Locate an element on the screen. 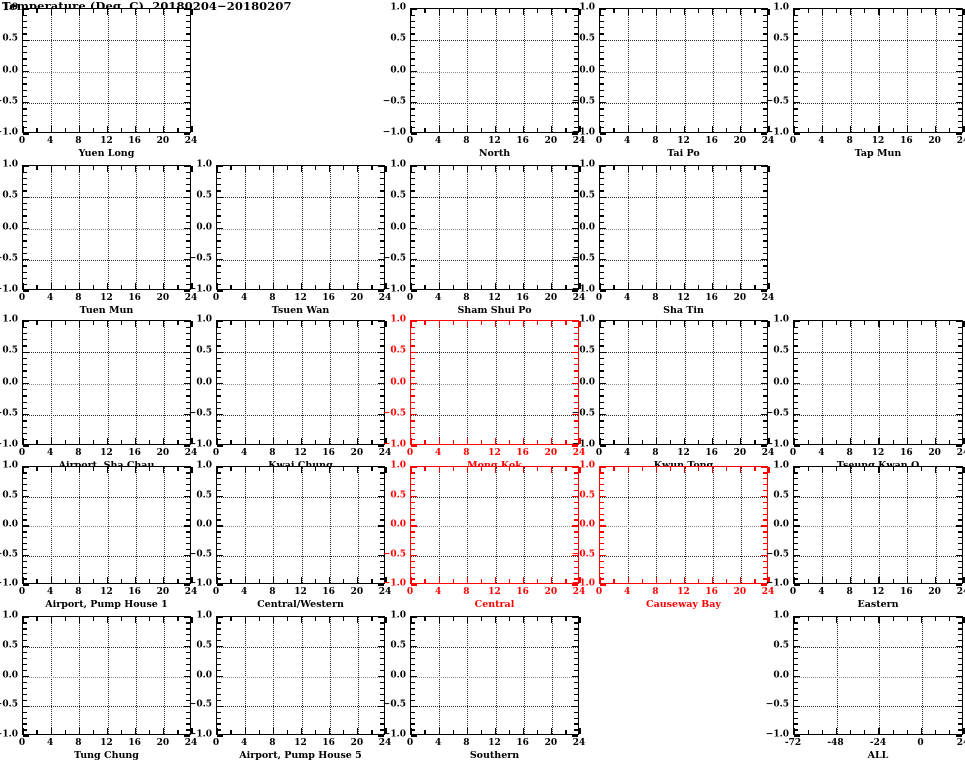 This screenshot has width=965, height=761. x-tick-label: 0 is located at coordinates (22, 453).